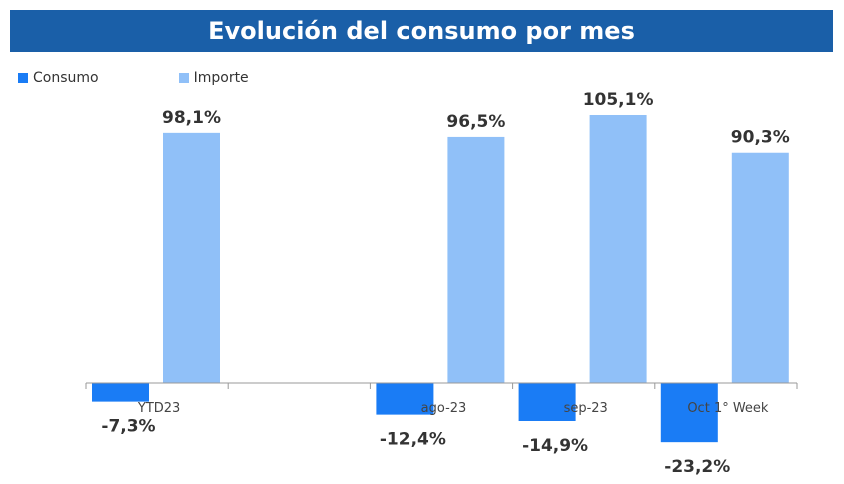 This screenshot has width=844, height=484. What do you see at coordinates (183, 78) in the screenshot?
I see `legend-swatch-importe` at bounding box center [183, 78].